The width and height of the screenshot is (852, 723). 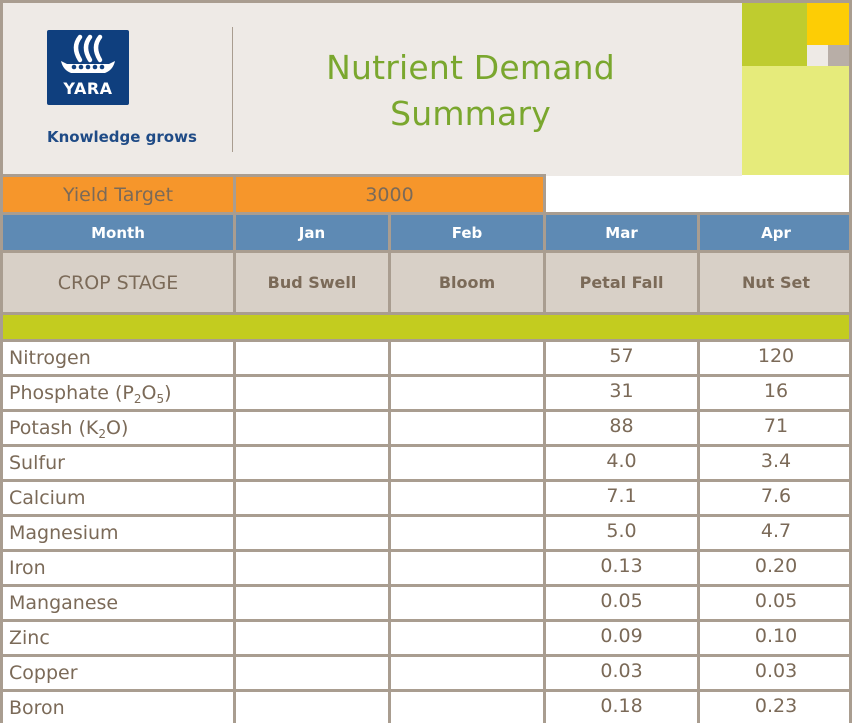 I want to click on decor-block-green, so click(x=774, y=34).